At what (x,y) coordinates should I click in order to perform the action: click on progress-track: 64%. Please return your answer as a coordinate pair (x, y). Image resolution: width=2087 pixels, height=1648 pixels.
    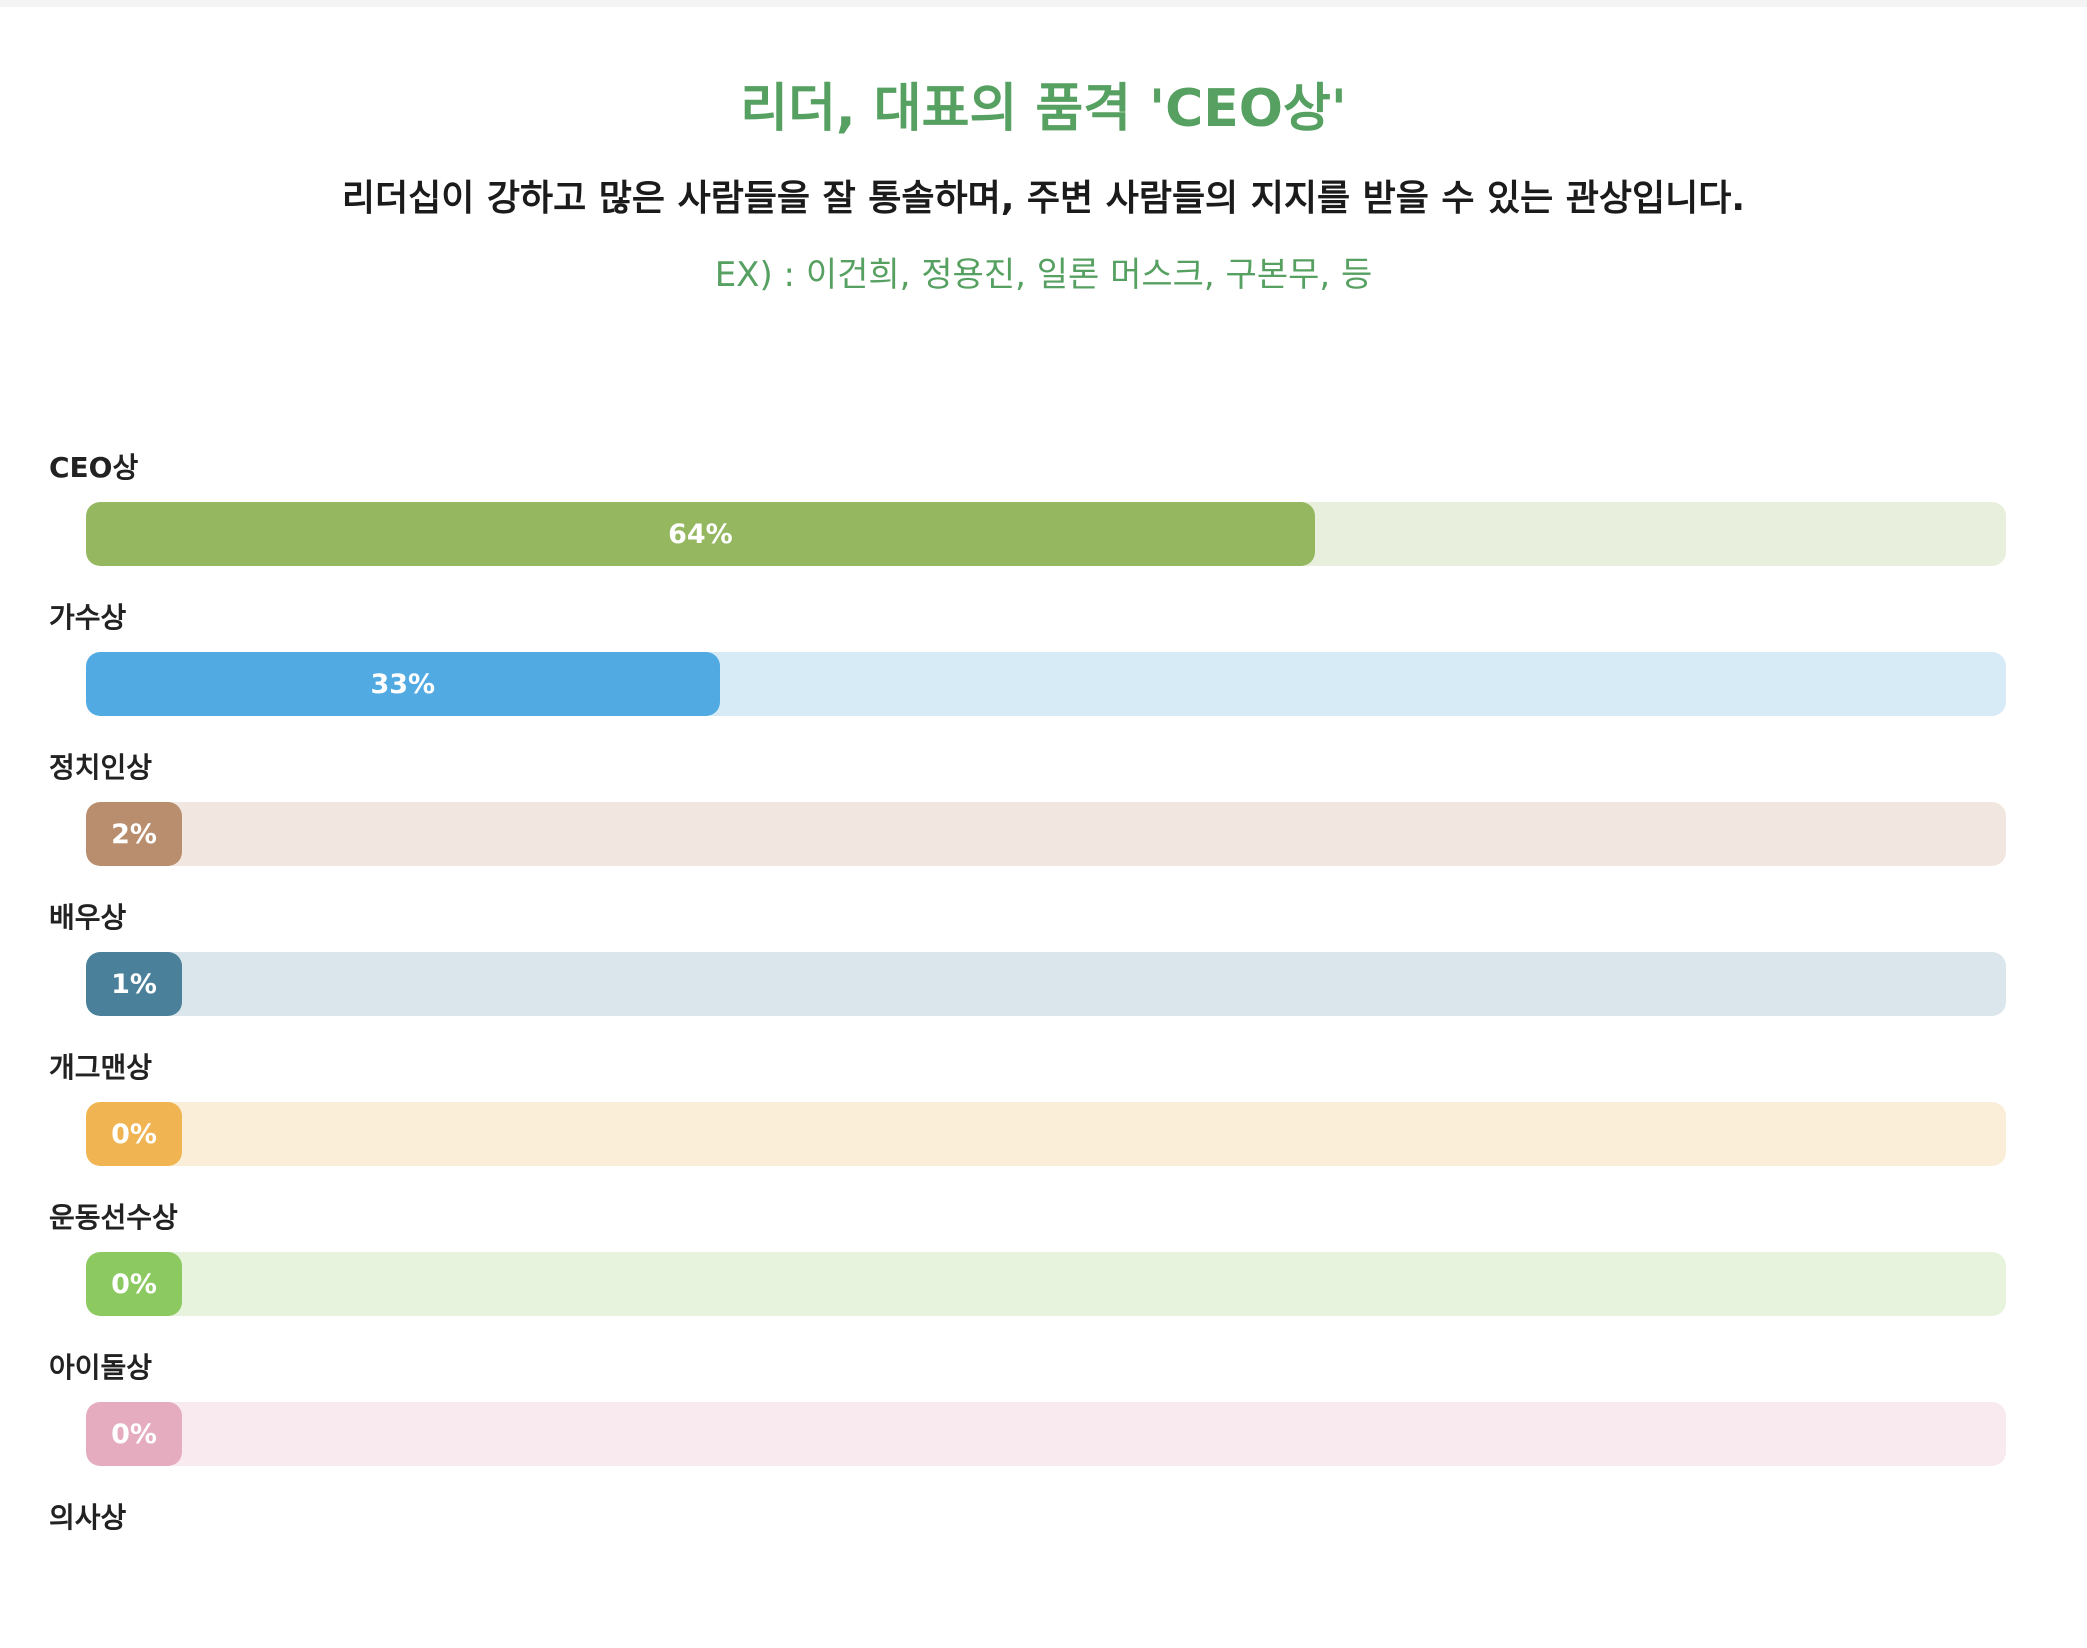
    Looking at the image, I should click on (1046, 534).